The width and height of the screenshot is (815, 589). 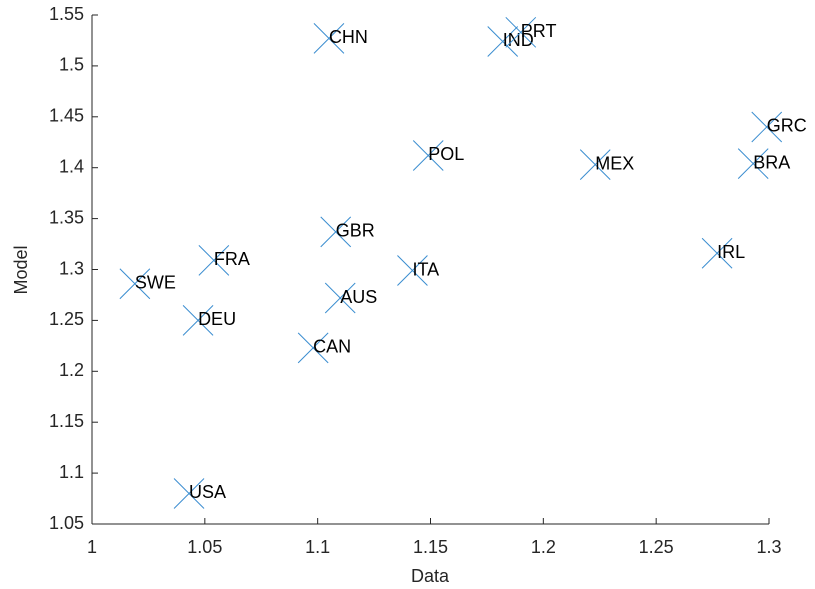 I want to click on x-tick-label: 1.3, so click(x=768, y=547).